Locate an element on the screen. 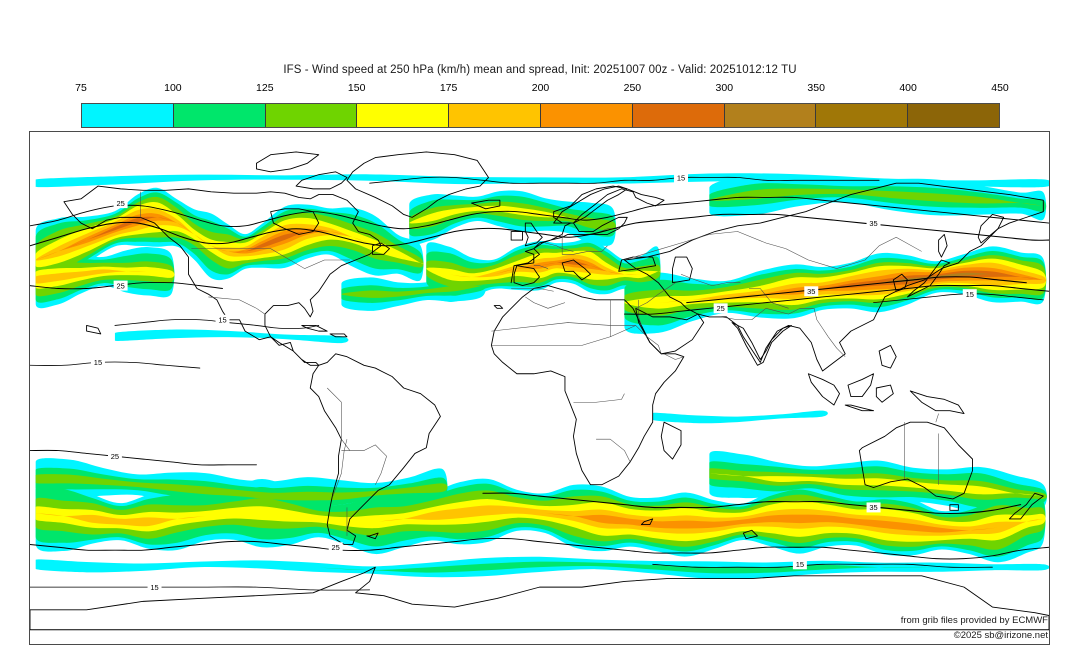  colorbar-tick-300: 300 is located at coordinates (724, 88).